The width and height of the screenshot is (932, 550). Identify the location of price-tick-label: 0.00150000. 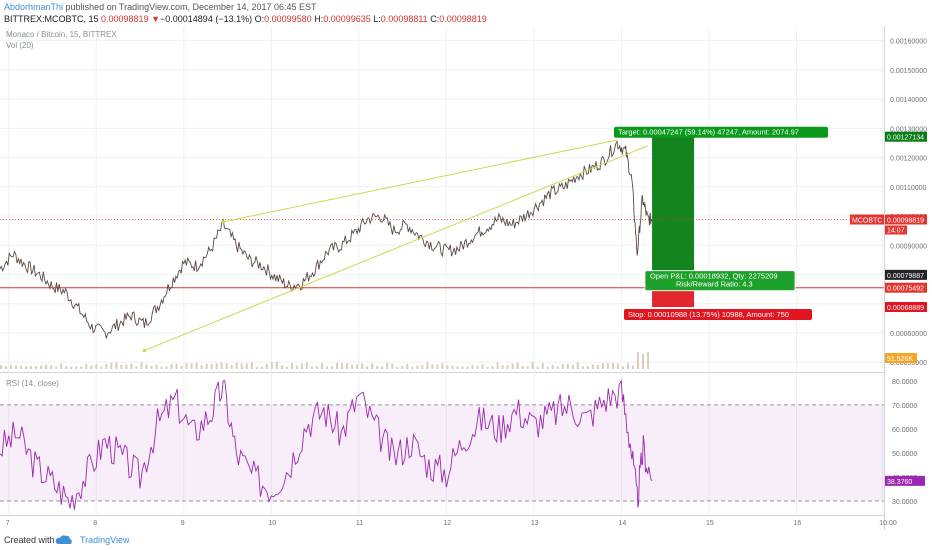
(908, 71).